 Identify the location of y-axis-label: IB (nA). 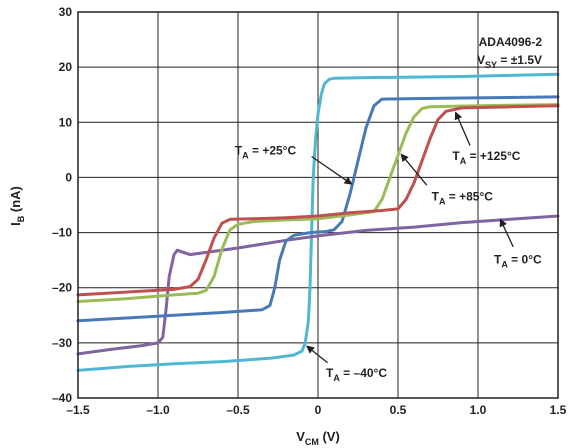
(17, 206).